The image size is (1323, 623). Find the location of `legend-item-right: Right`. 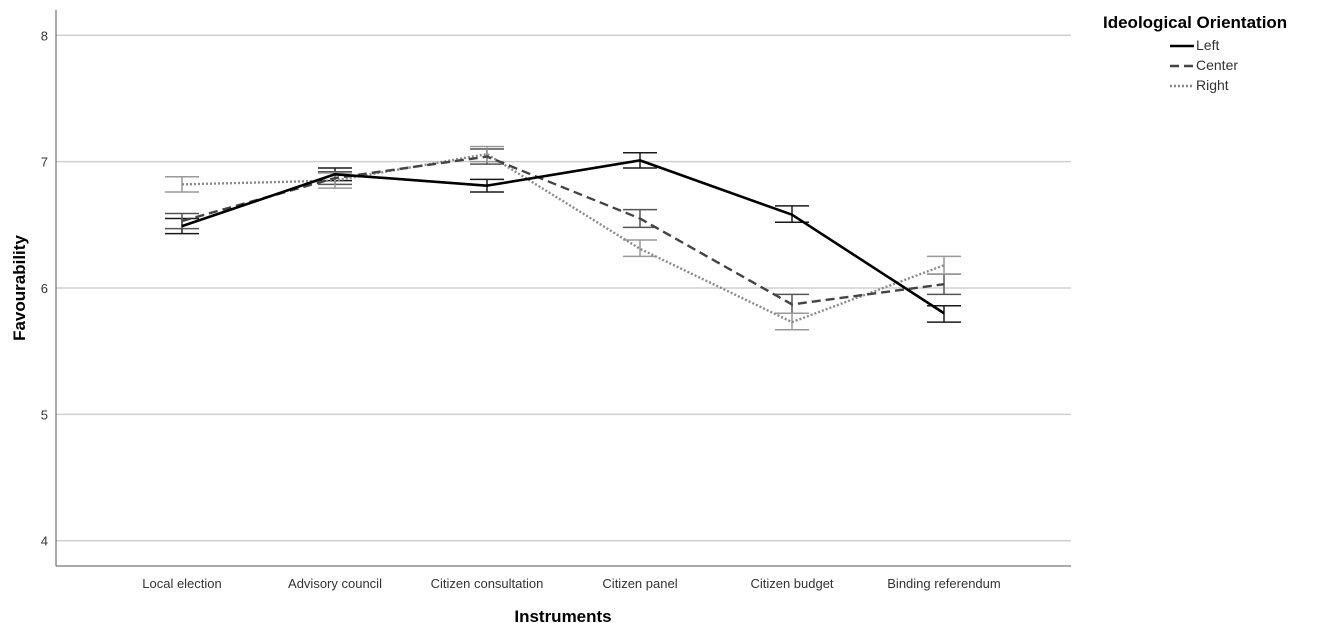

legend-item-right: Right is located at coordinates (1199, 85).